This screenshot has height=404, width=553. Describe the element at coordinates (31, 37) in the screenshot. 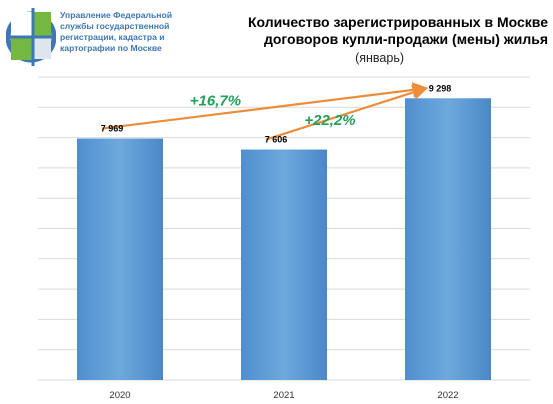

I see `rosreestr-logo` at that location.